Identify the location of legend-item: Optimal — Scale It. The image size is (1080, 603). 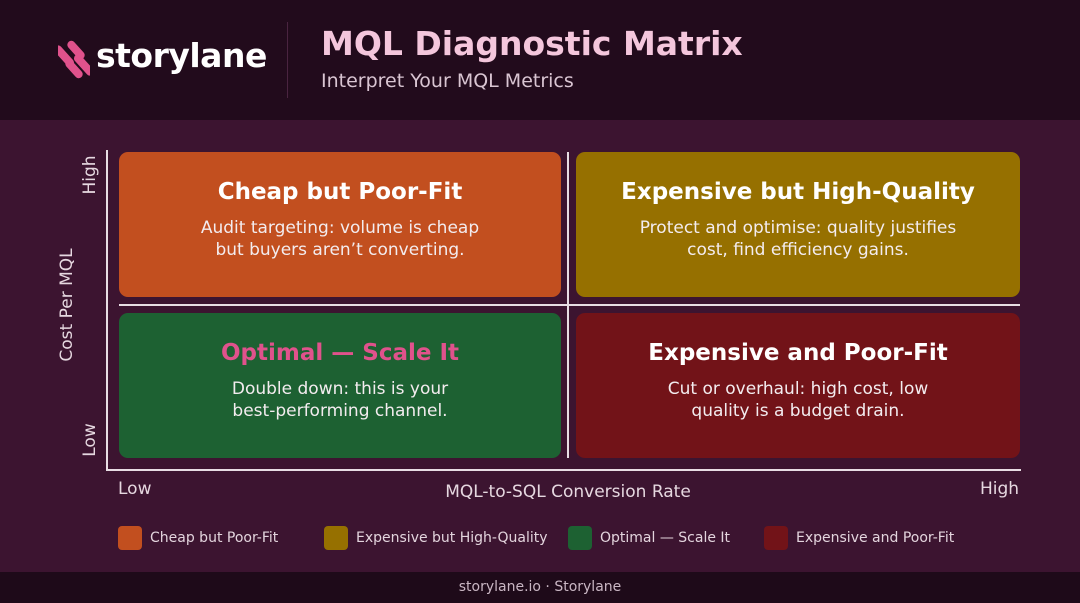
(649, 538).